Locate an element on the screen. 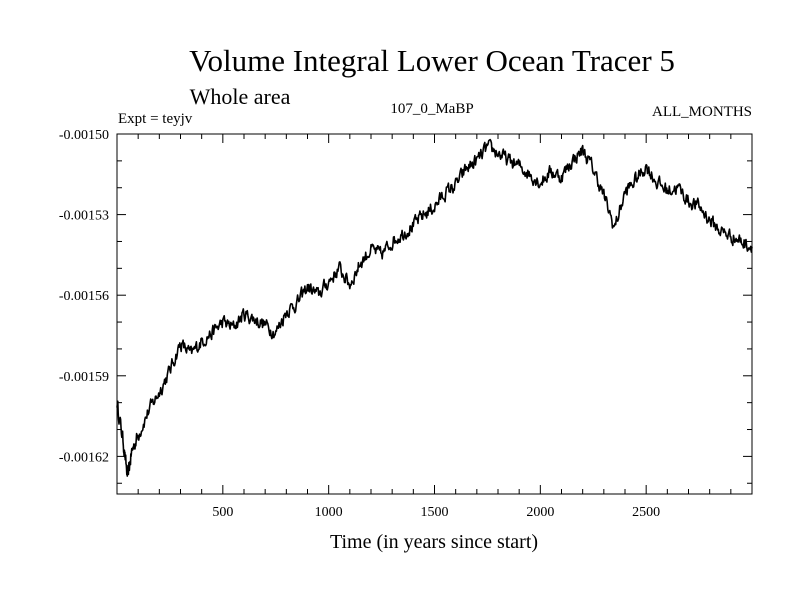 The height and width of the screenshot is (600, 800). x-tick-label: 500 is located at coordinates (222, 512).